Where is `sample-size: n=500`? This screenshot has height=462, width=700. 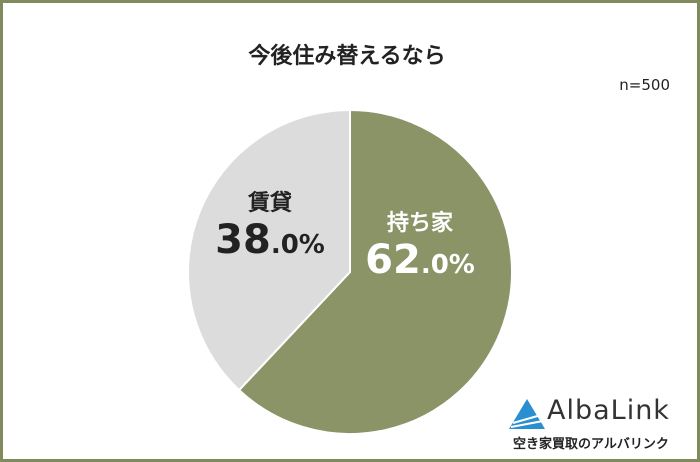
sample-size: n=500 is located at coordinates (644, 85).